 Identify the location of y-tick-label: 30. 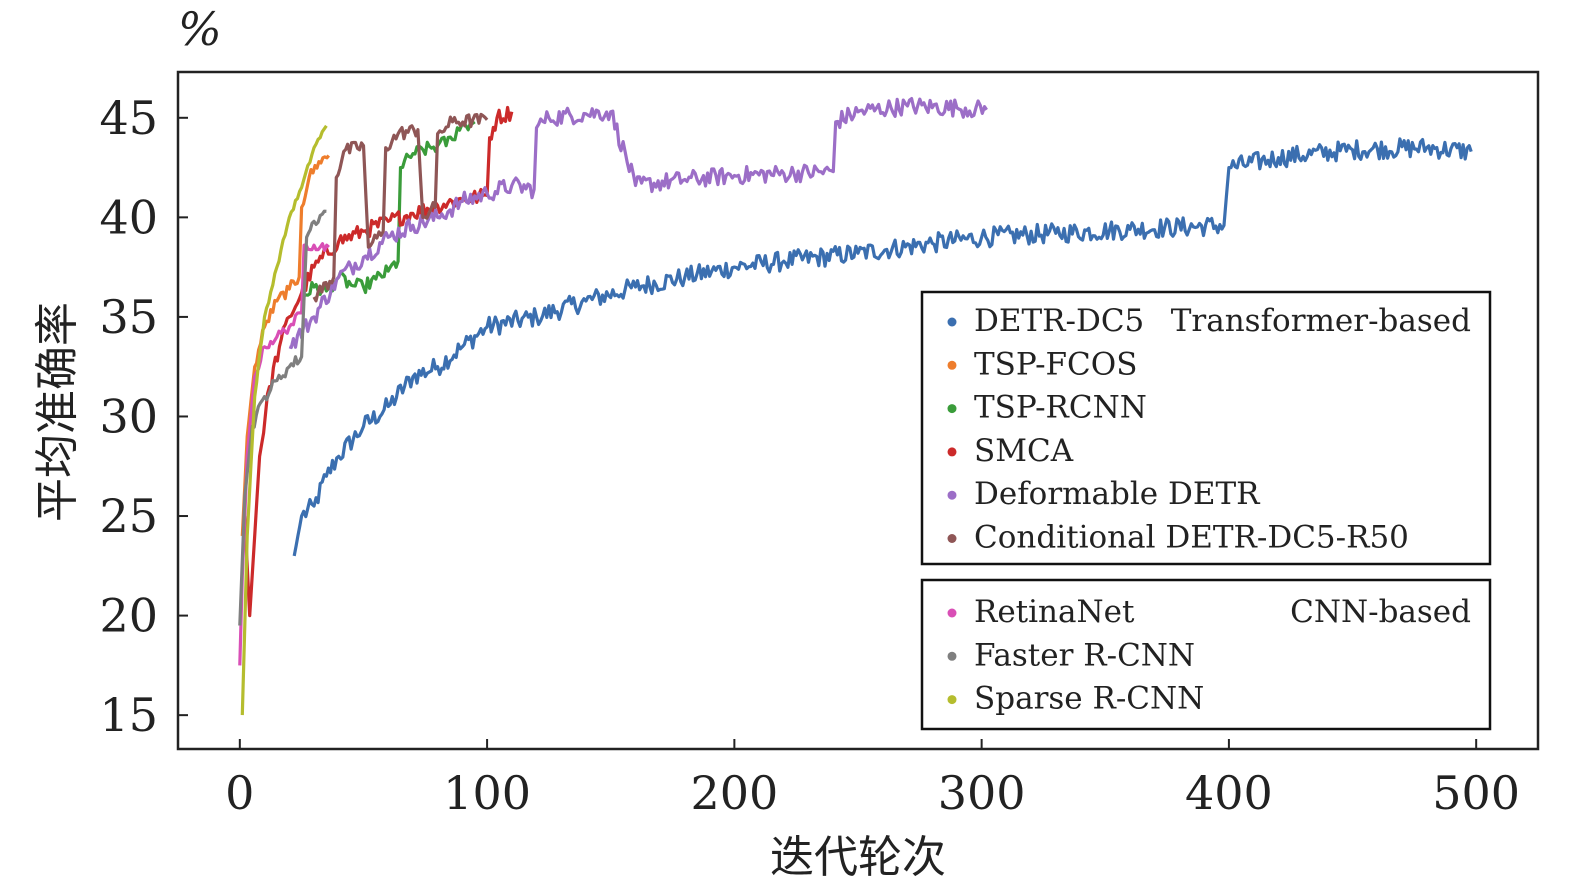
(128, 416).